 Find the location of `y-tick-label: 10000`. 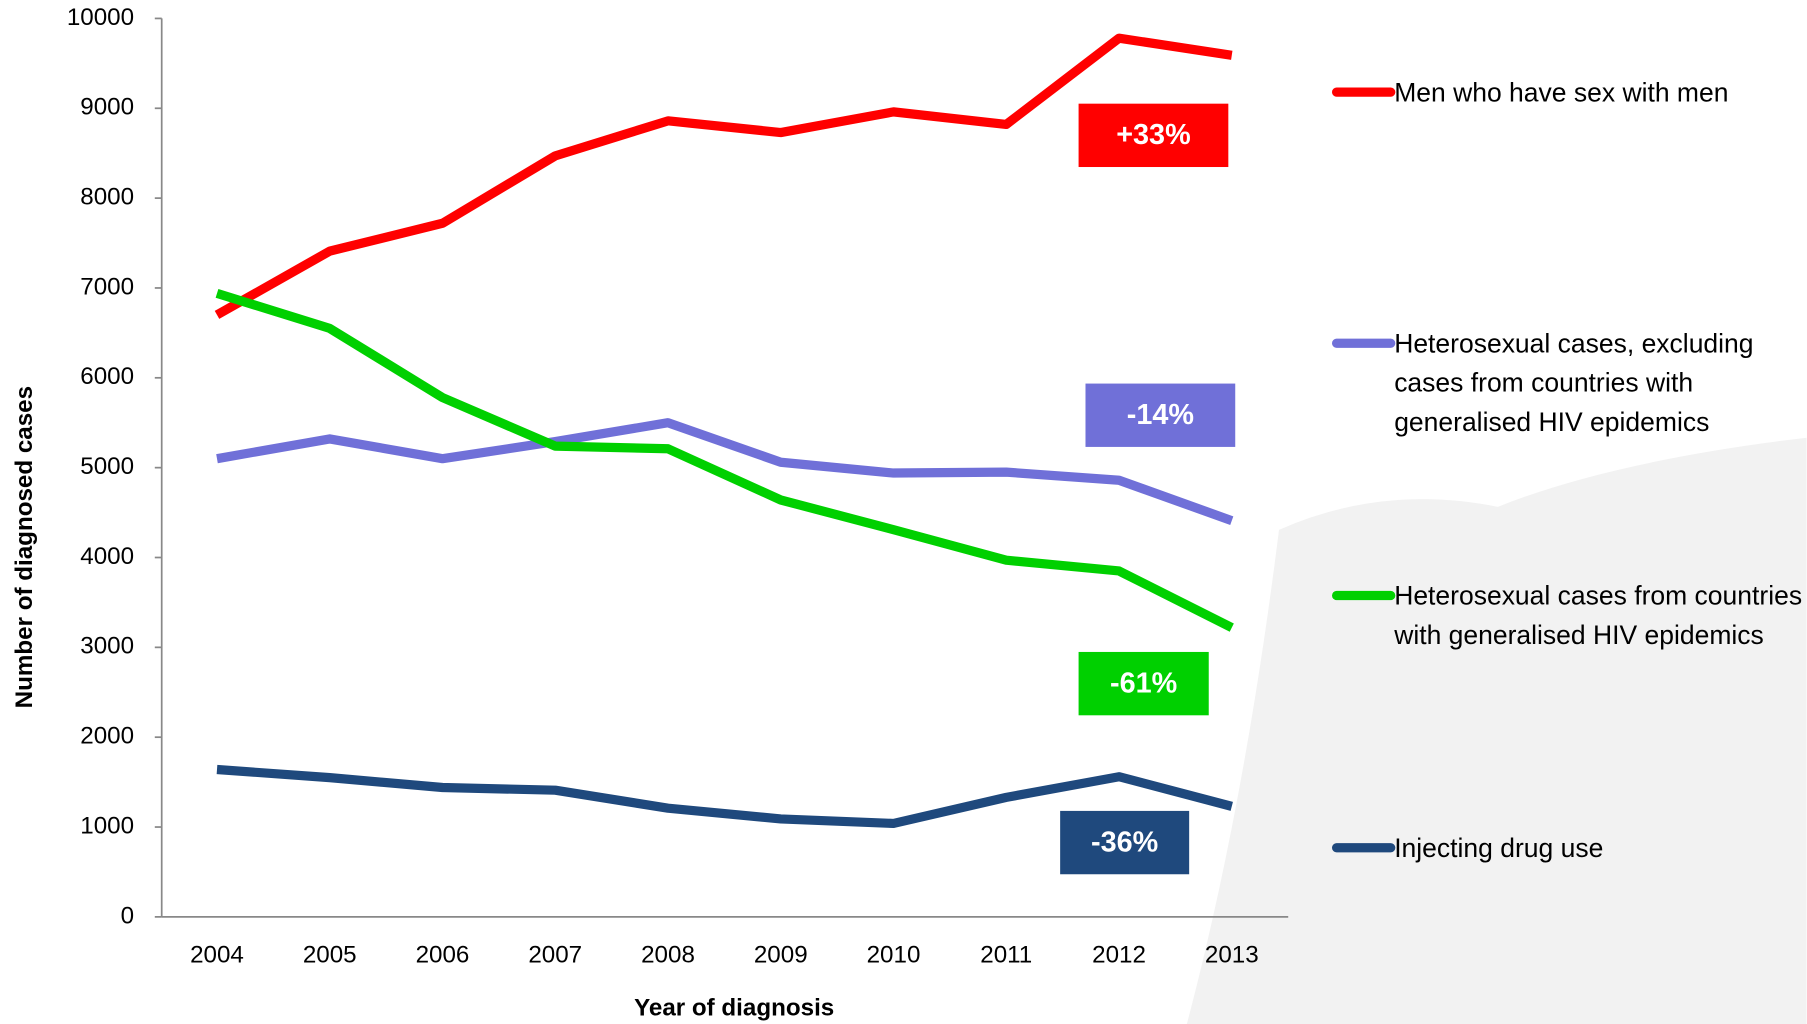

y-tick-label: 10000 is located at coordinates (100, 17).